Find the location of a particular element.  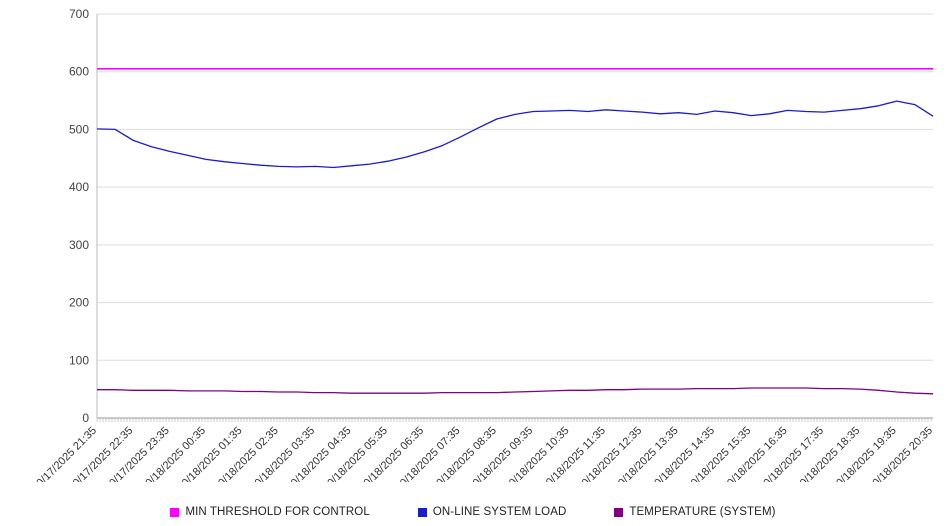

y-tick-label: 600 is located at coordinates (79, 72).